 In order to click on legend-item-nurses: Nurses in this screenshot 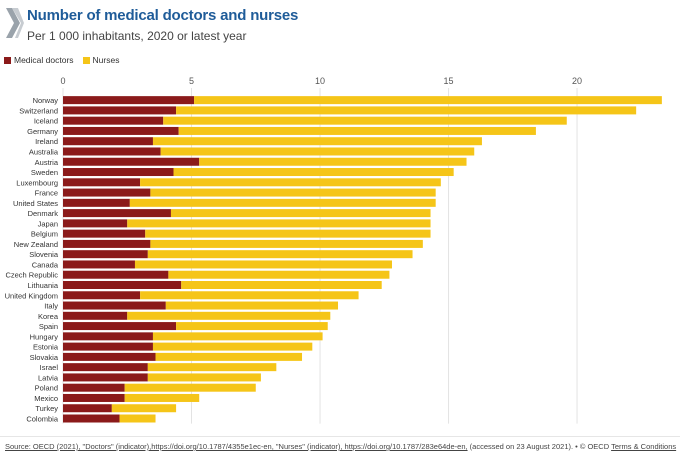, I will do `click(100, 60)`.